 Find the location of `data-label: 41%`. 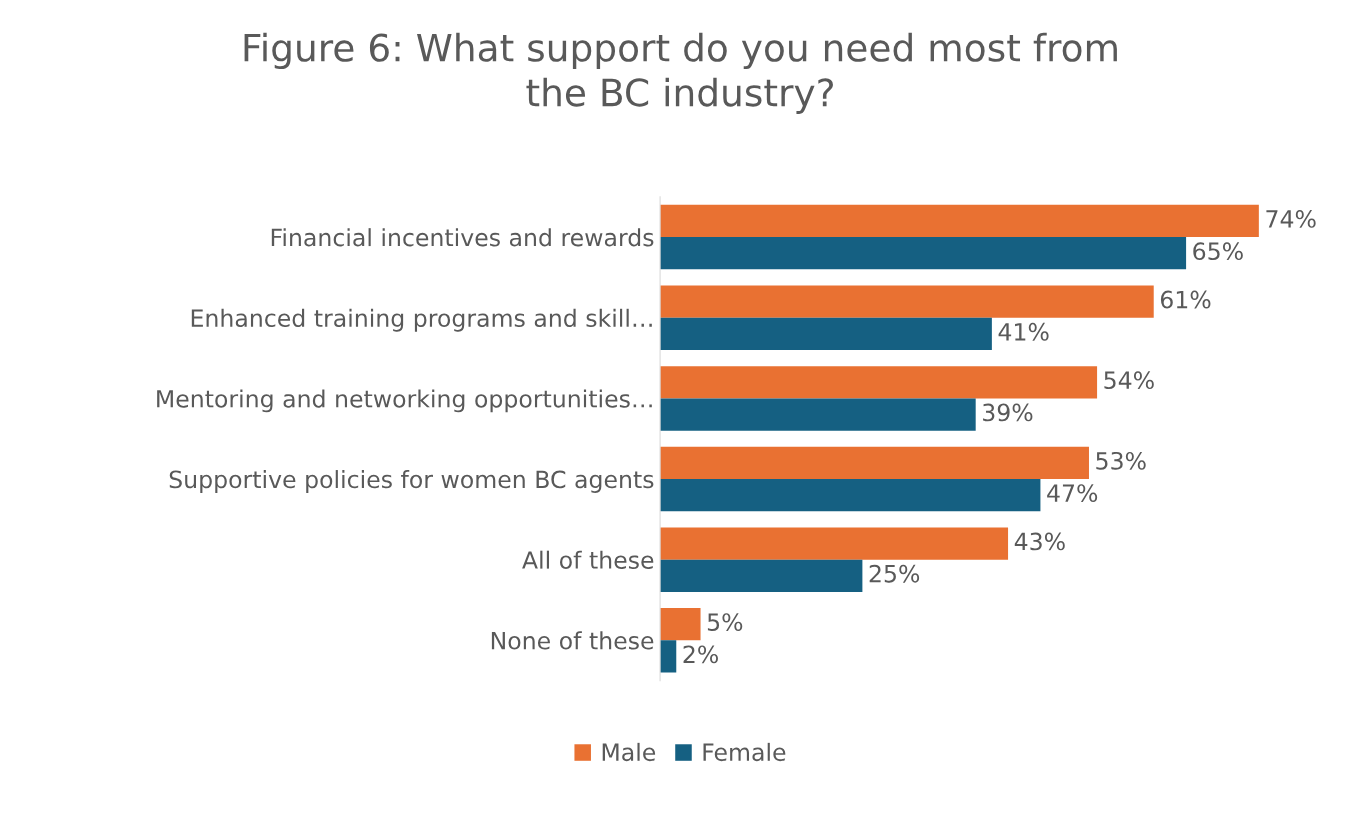

data-label: 41% is located at coordinates (1023, 331).